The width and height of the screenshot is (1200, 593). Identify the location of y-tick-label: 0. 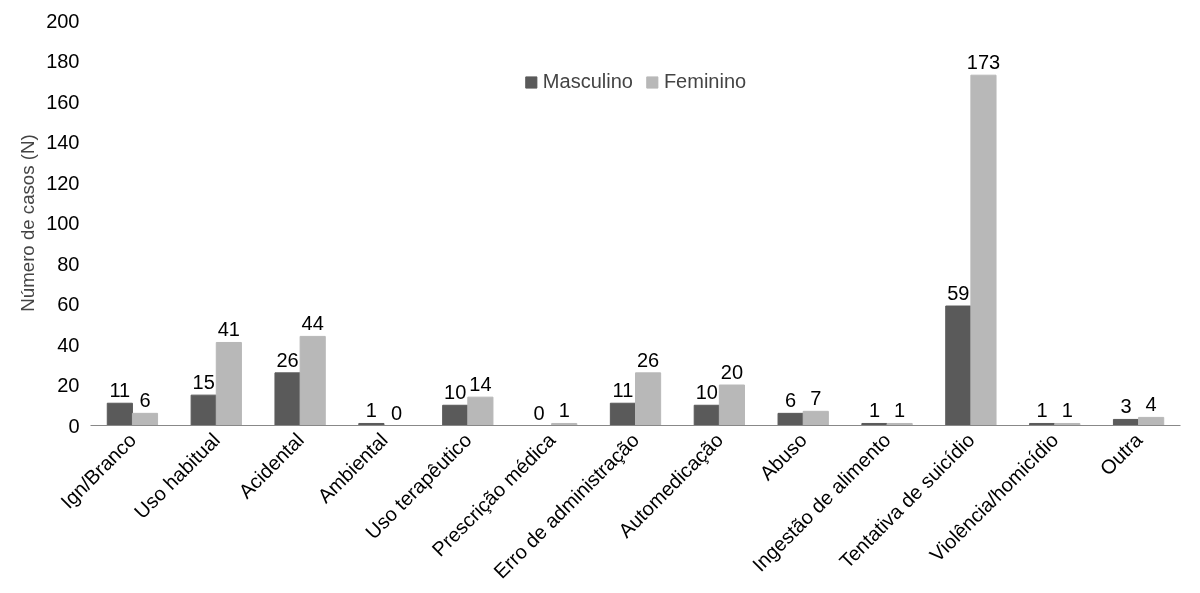
(74, 425).